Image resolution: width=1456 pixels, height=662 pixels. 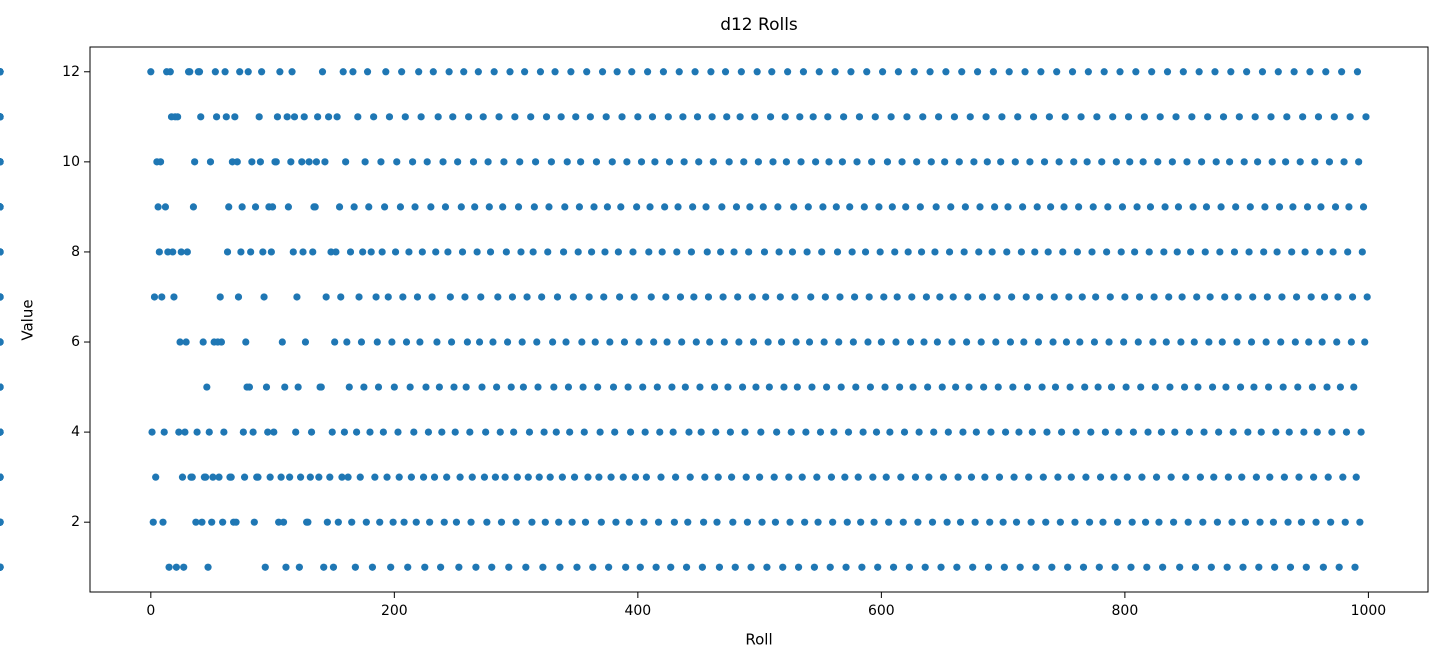 I want to click on x-axis-label: Roll, so click(x=758, y=640).